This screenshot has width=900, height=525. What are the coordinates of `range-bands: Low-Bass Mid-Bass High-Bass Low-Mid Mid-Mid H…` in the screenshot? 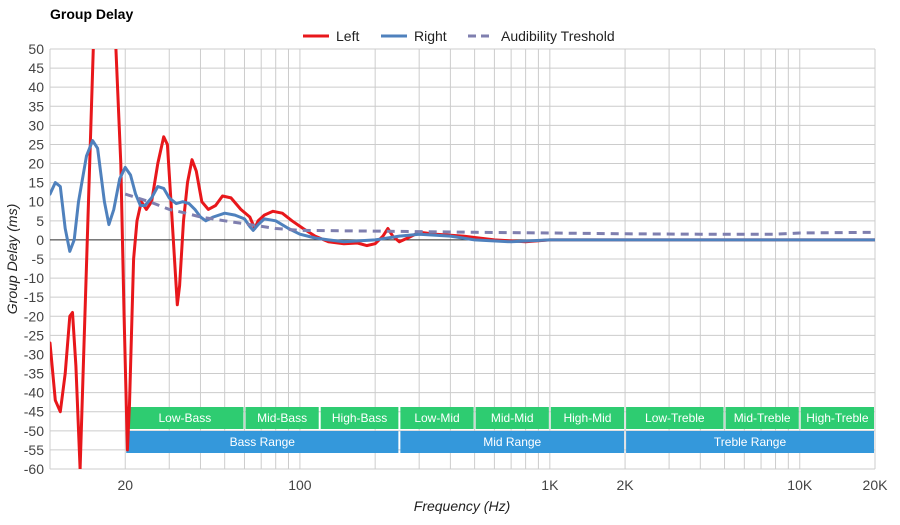 It's located at (500, 430).